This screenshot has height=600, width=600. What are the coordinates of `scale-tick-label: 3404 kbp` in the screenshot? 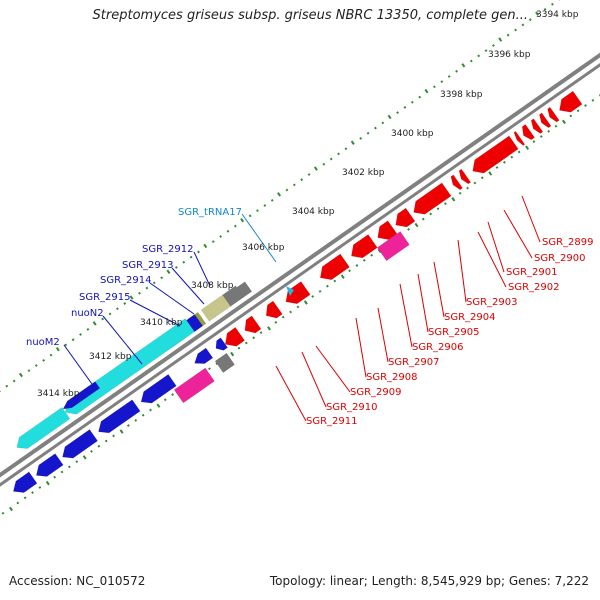 It's located at (313, 212).